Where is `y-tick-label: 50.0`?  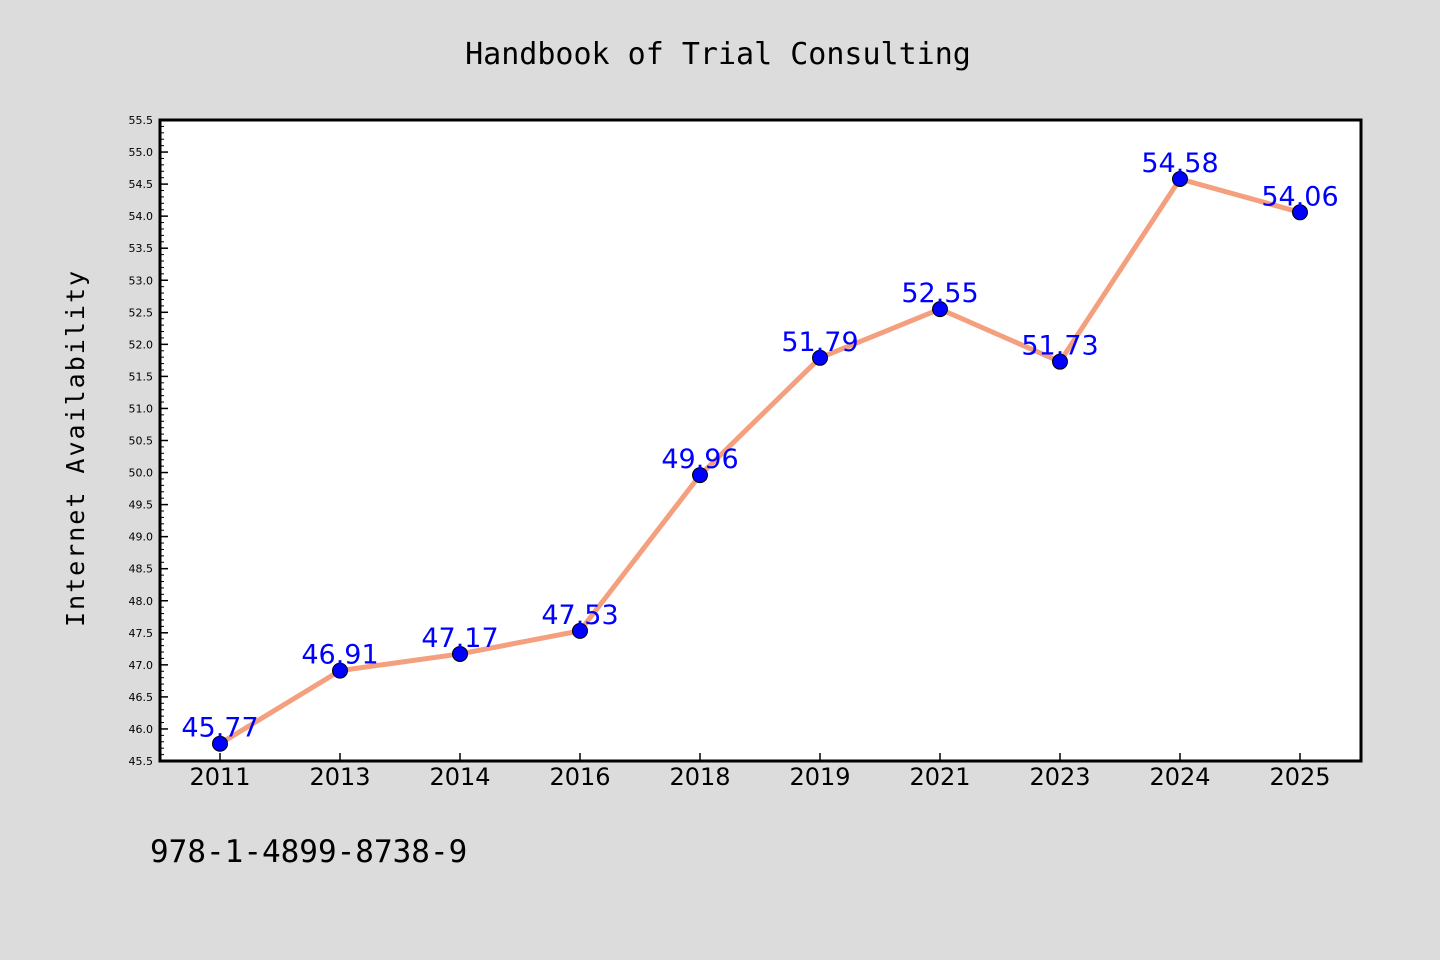 y-tick-label: 50.0 is located at coordinates (141, 473).